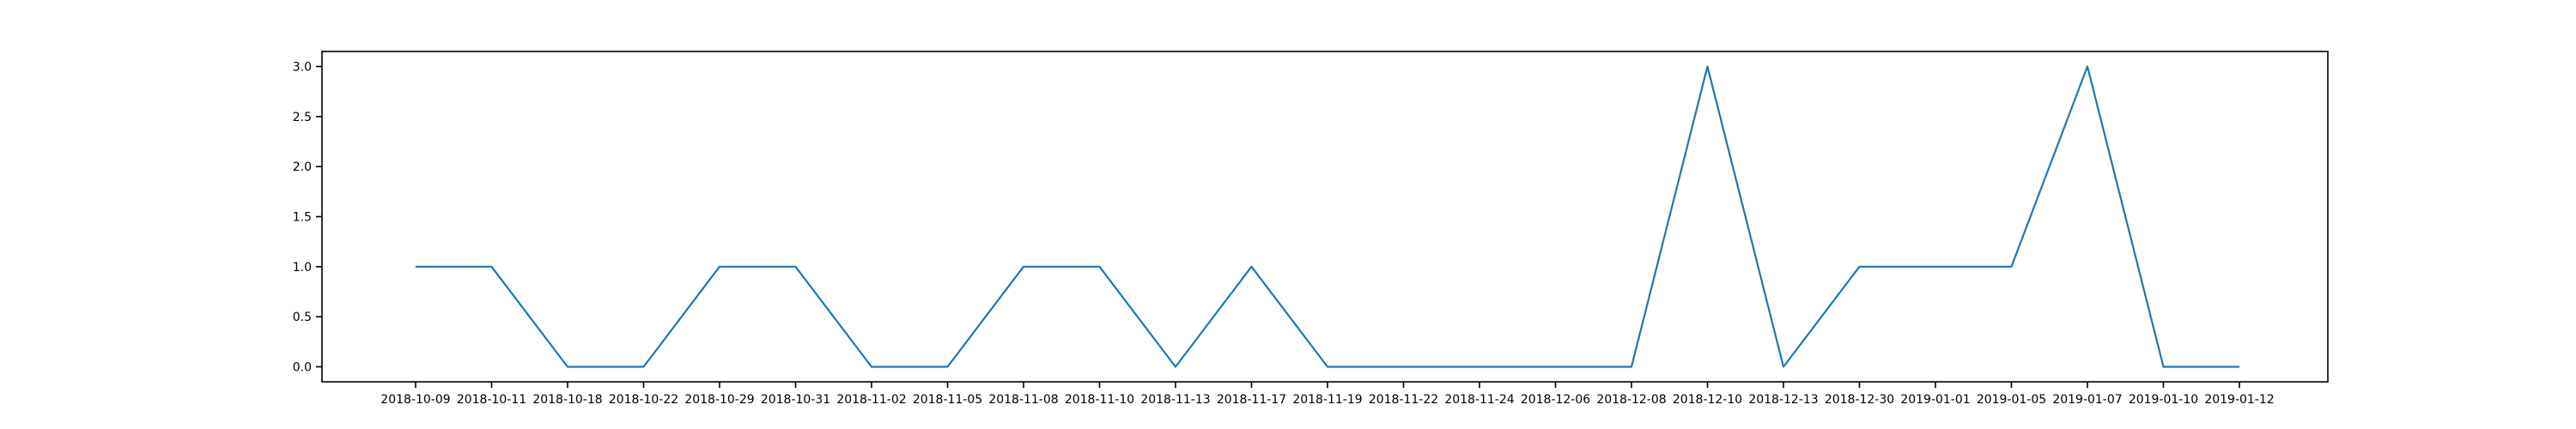 This screenshot has width=2576, height=429. I want to click on x-tick-label: 2018-12-08, so click(1631, 400).